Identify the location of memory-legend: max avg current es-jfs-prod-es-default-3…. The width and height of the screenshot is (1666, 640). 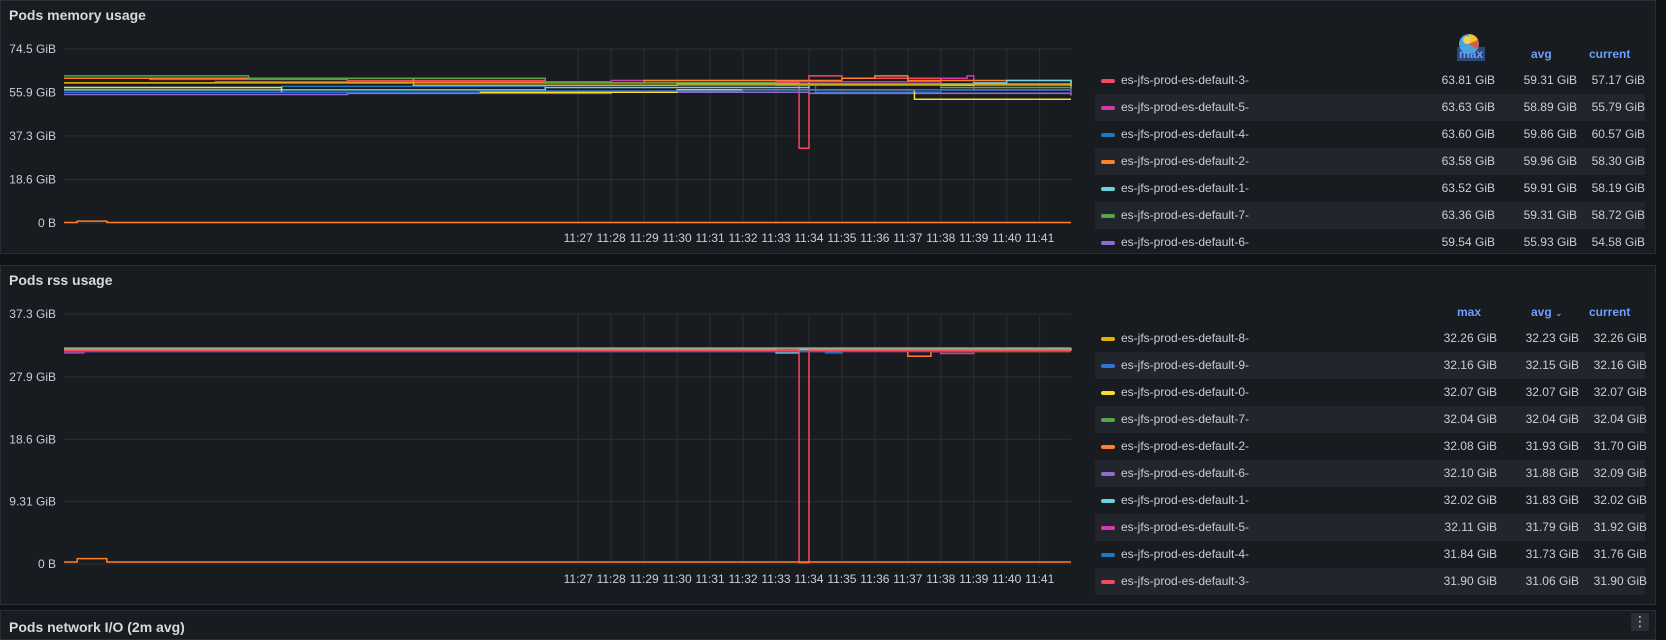
(1370, 148).